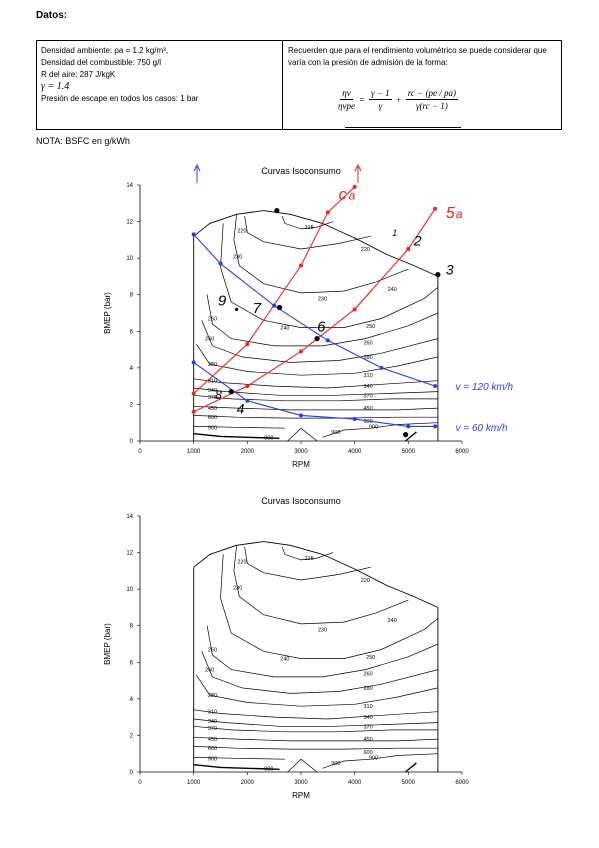 This screenshot has height=848, width=599. What do you see at coordinates (301, 464) in the screenshot?
I see `x-axis-label: RPM` at bounding box center [301, 464].